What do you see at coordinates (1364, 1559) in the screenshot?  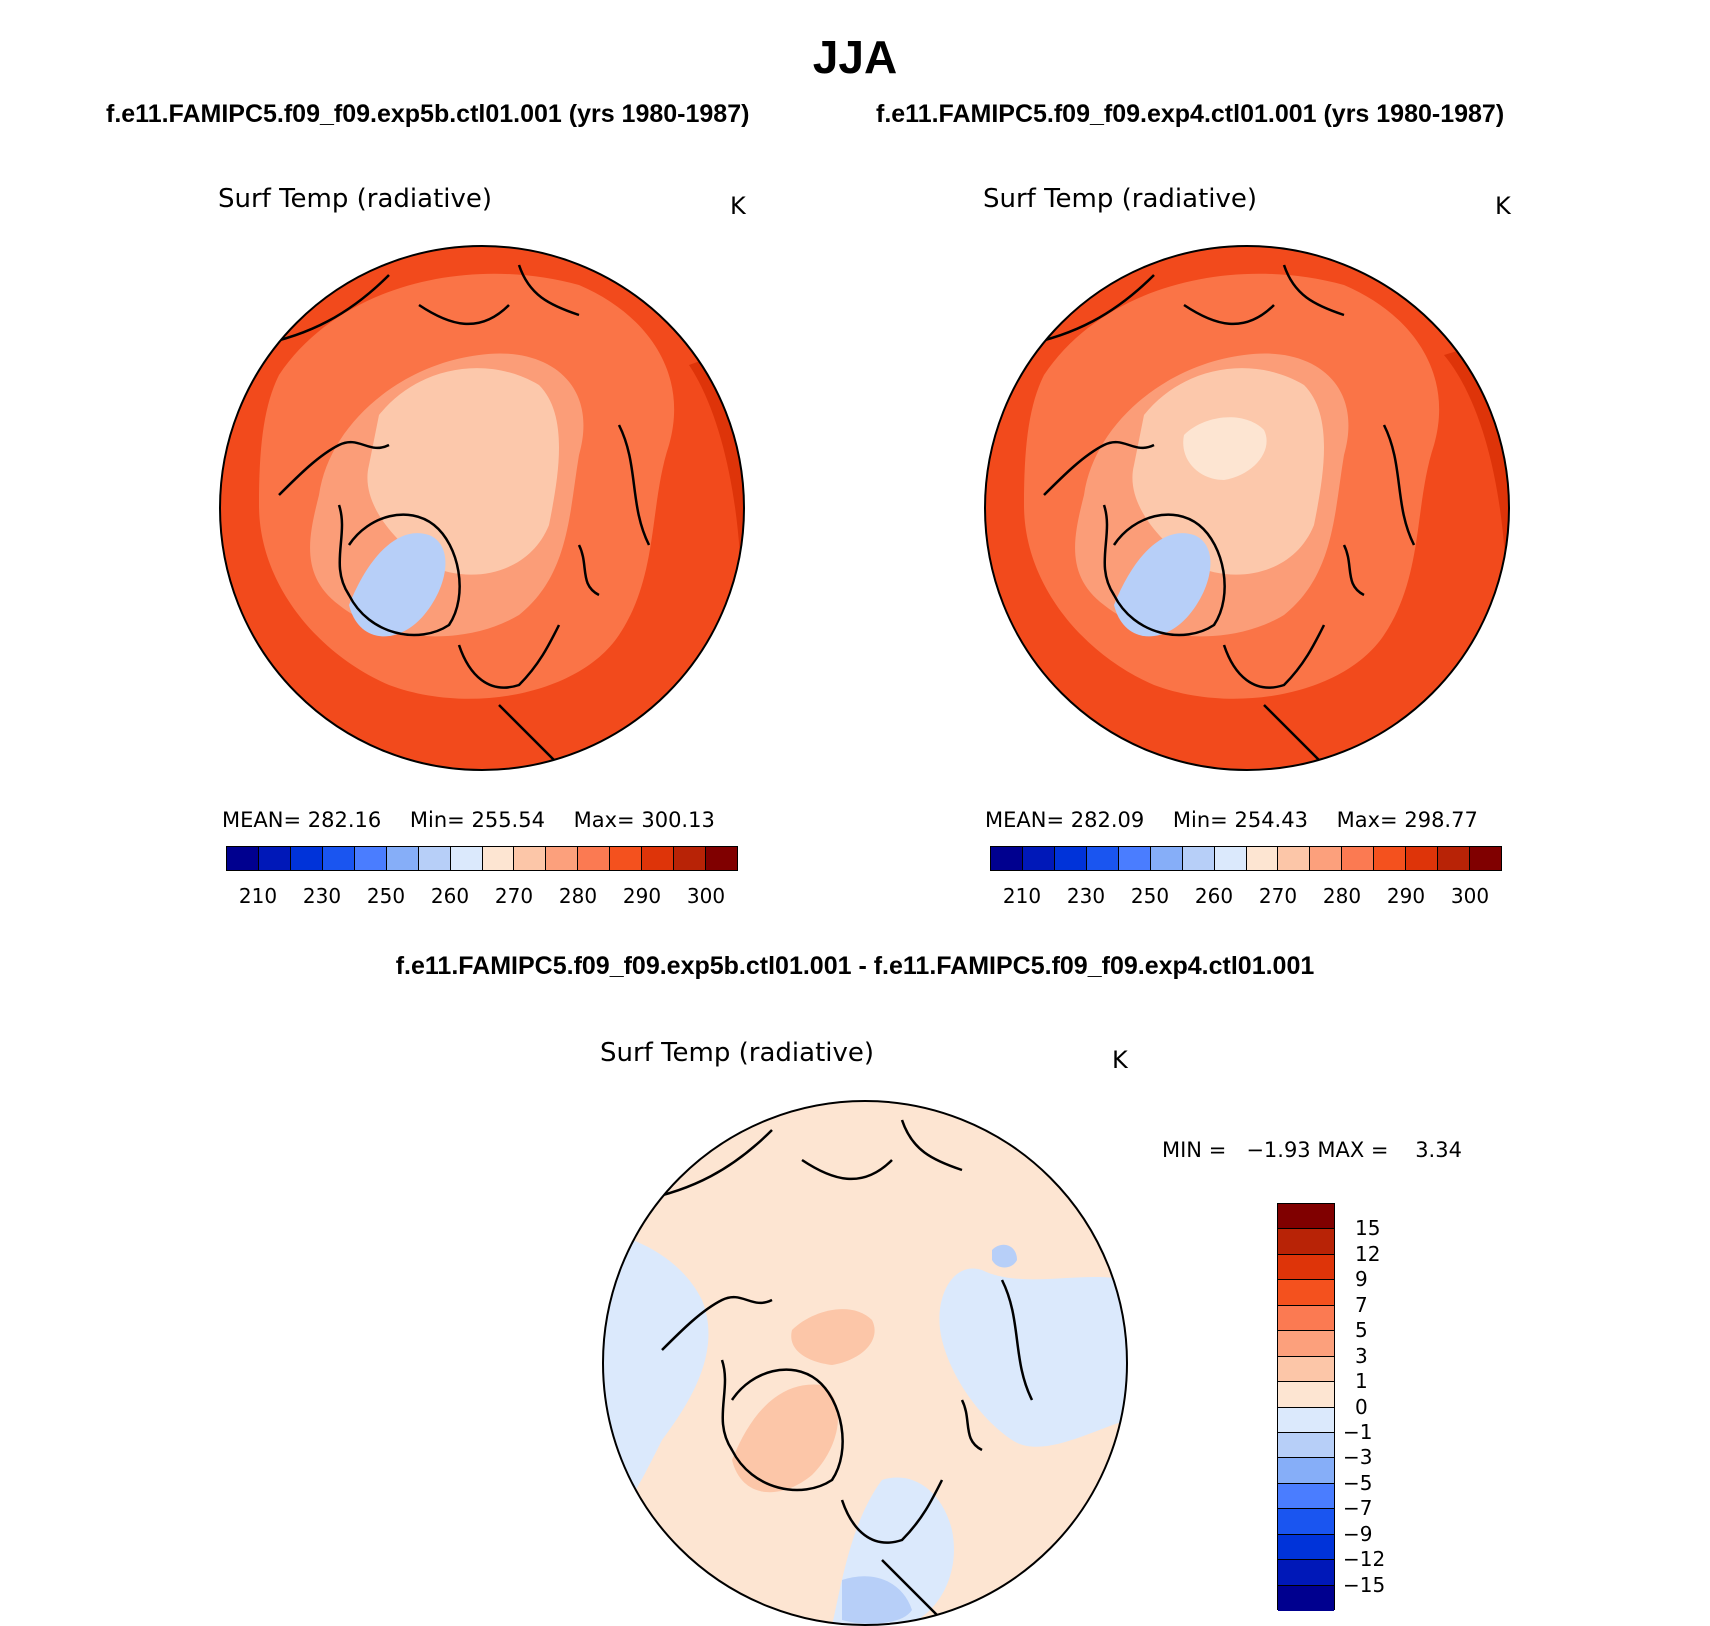 I see `difference-colorbar-tick-label: −12` at bounding box center [1364, 1559].